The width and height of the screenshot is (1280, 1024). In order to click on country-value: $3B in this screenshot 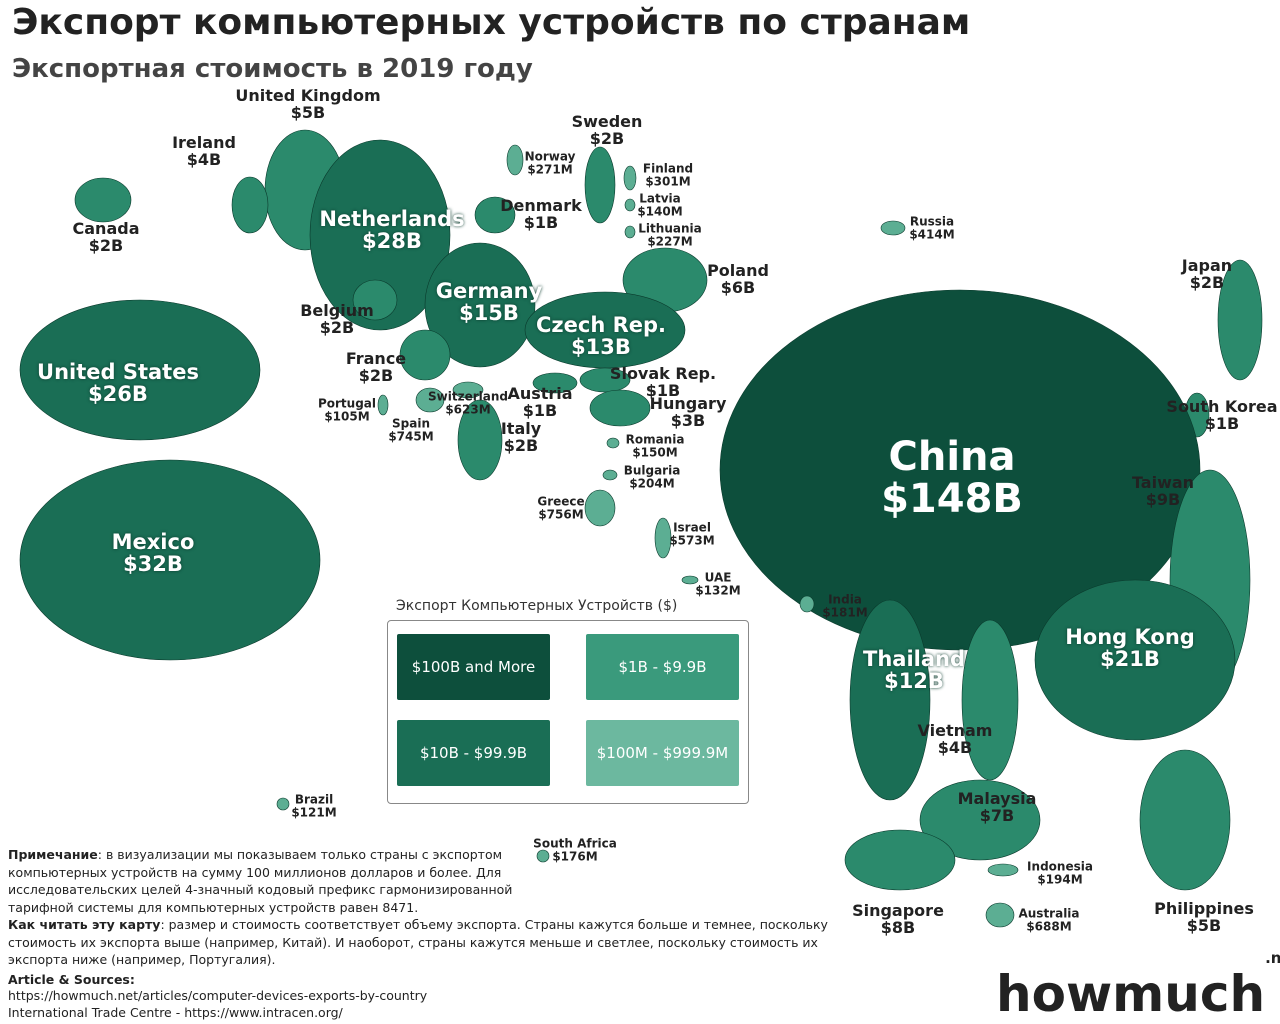, I will do `click(688, 420)`.